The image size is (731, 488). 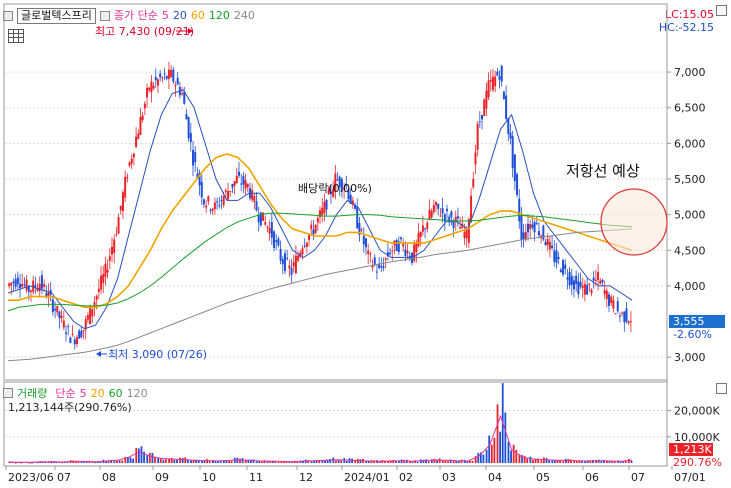 What do you see at coordinates (721, 10) in the screenshot?
I see `price-panel-menu-icon` at bounding box center [721, 10].